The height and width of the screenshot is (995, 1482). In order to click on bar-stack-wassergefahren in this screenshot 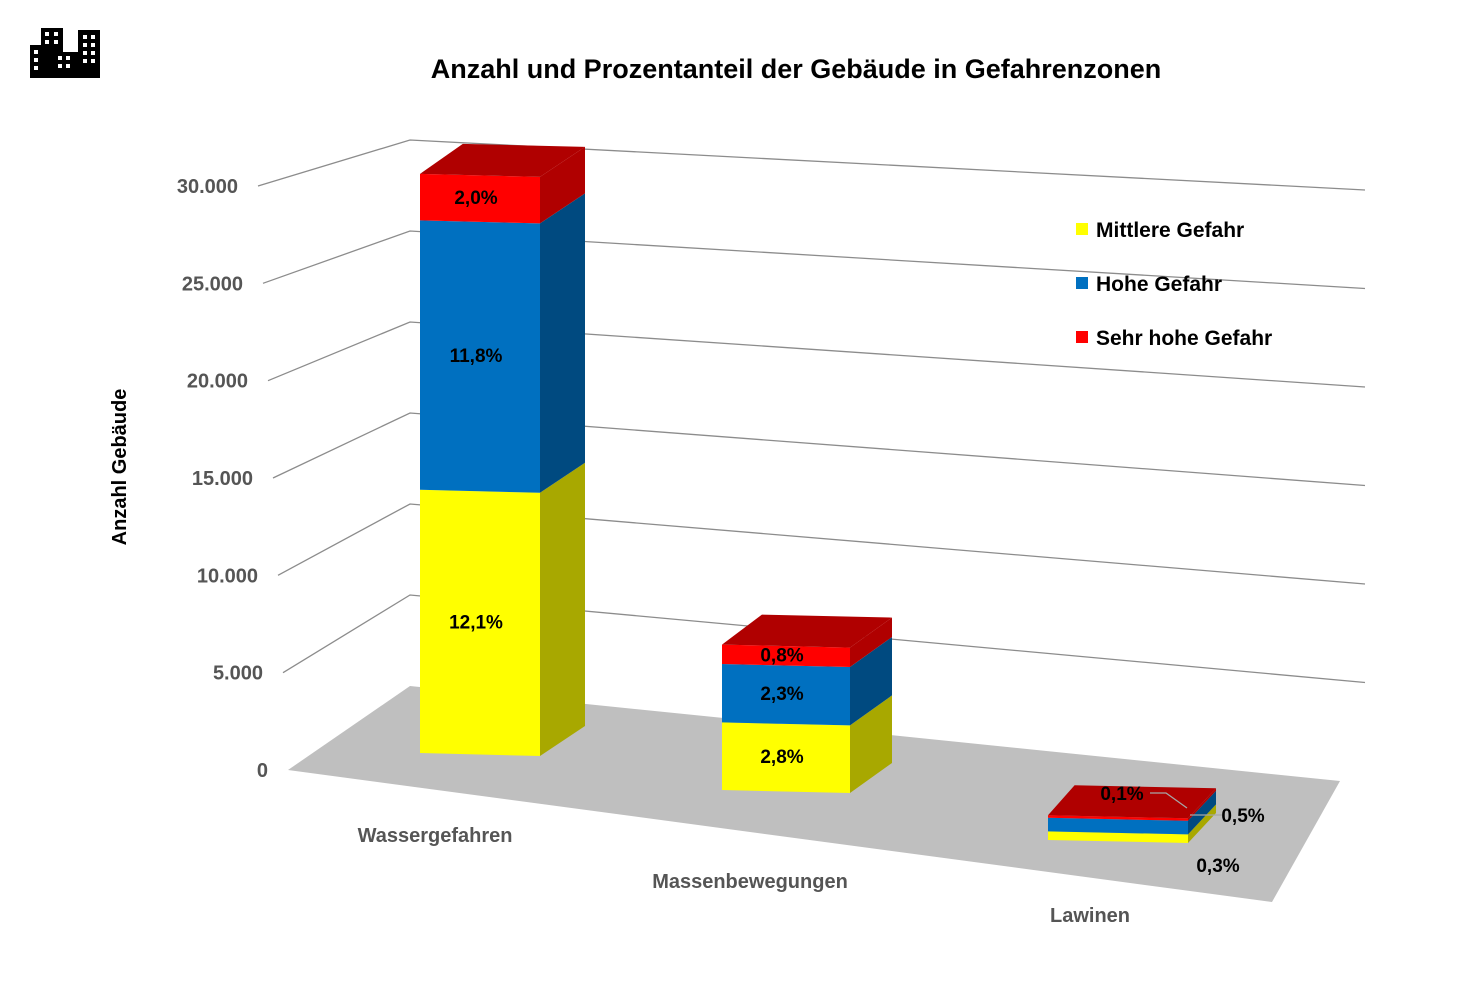, I will do `click(502, 449)`.